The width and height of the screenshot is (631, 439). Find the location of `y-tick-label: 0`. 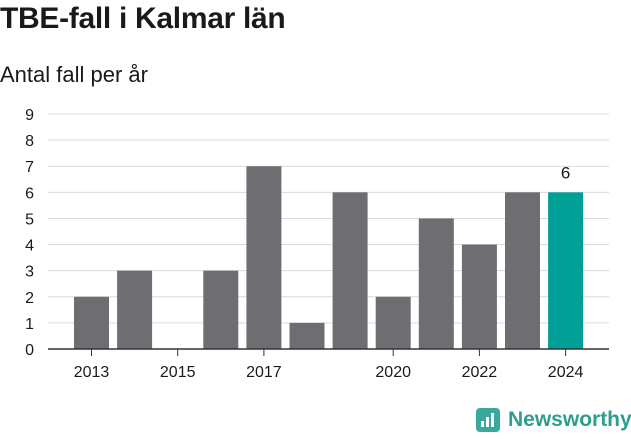

y-tick-label: 0 is located at coordinates (29, 350).